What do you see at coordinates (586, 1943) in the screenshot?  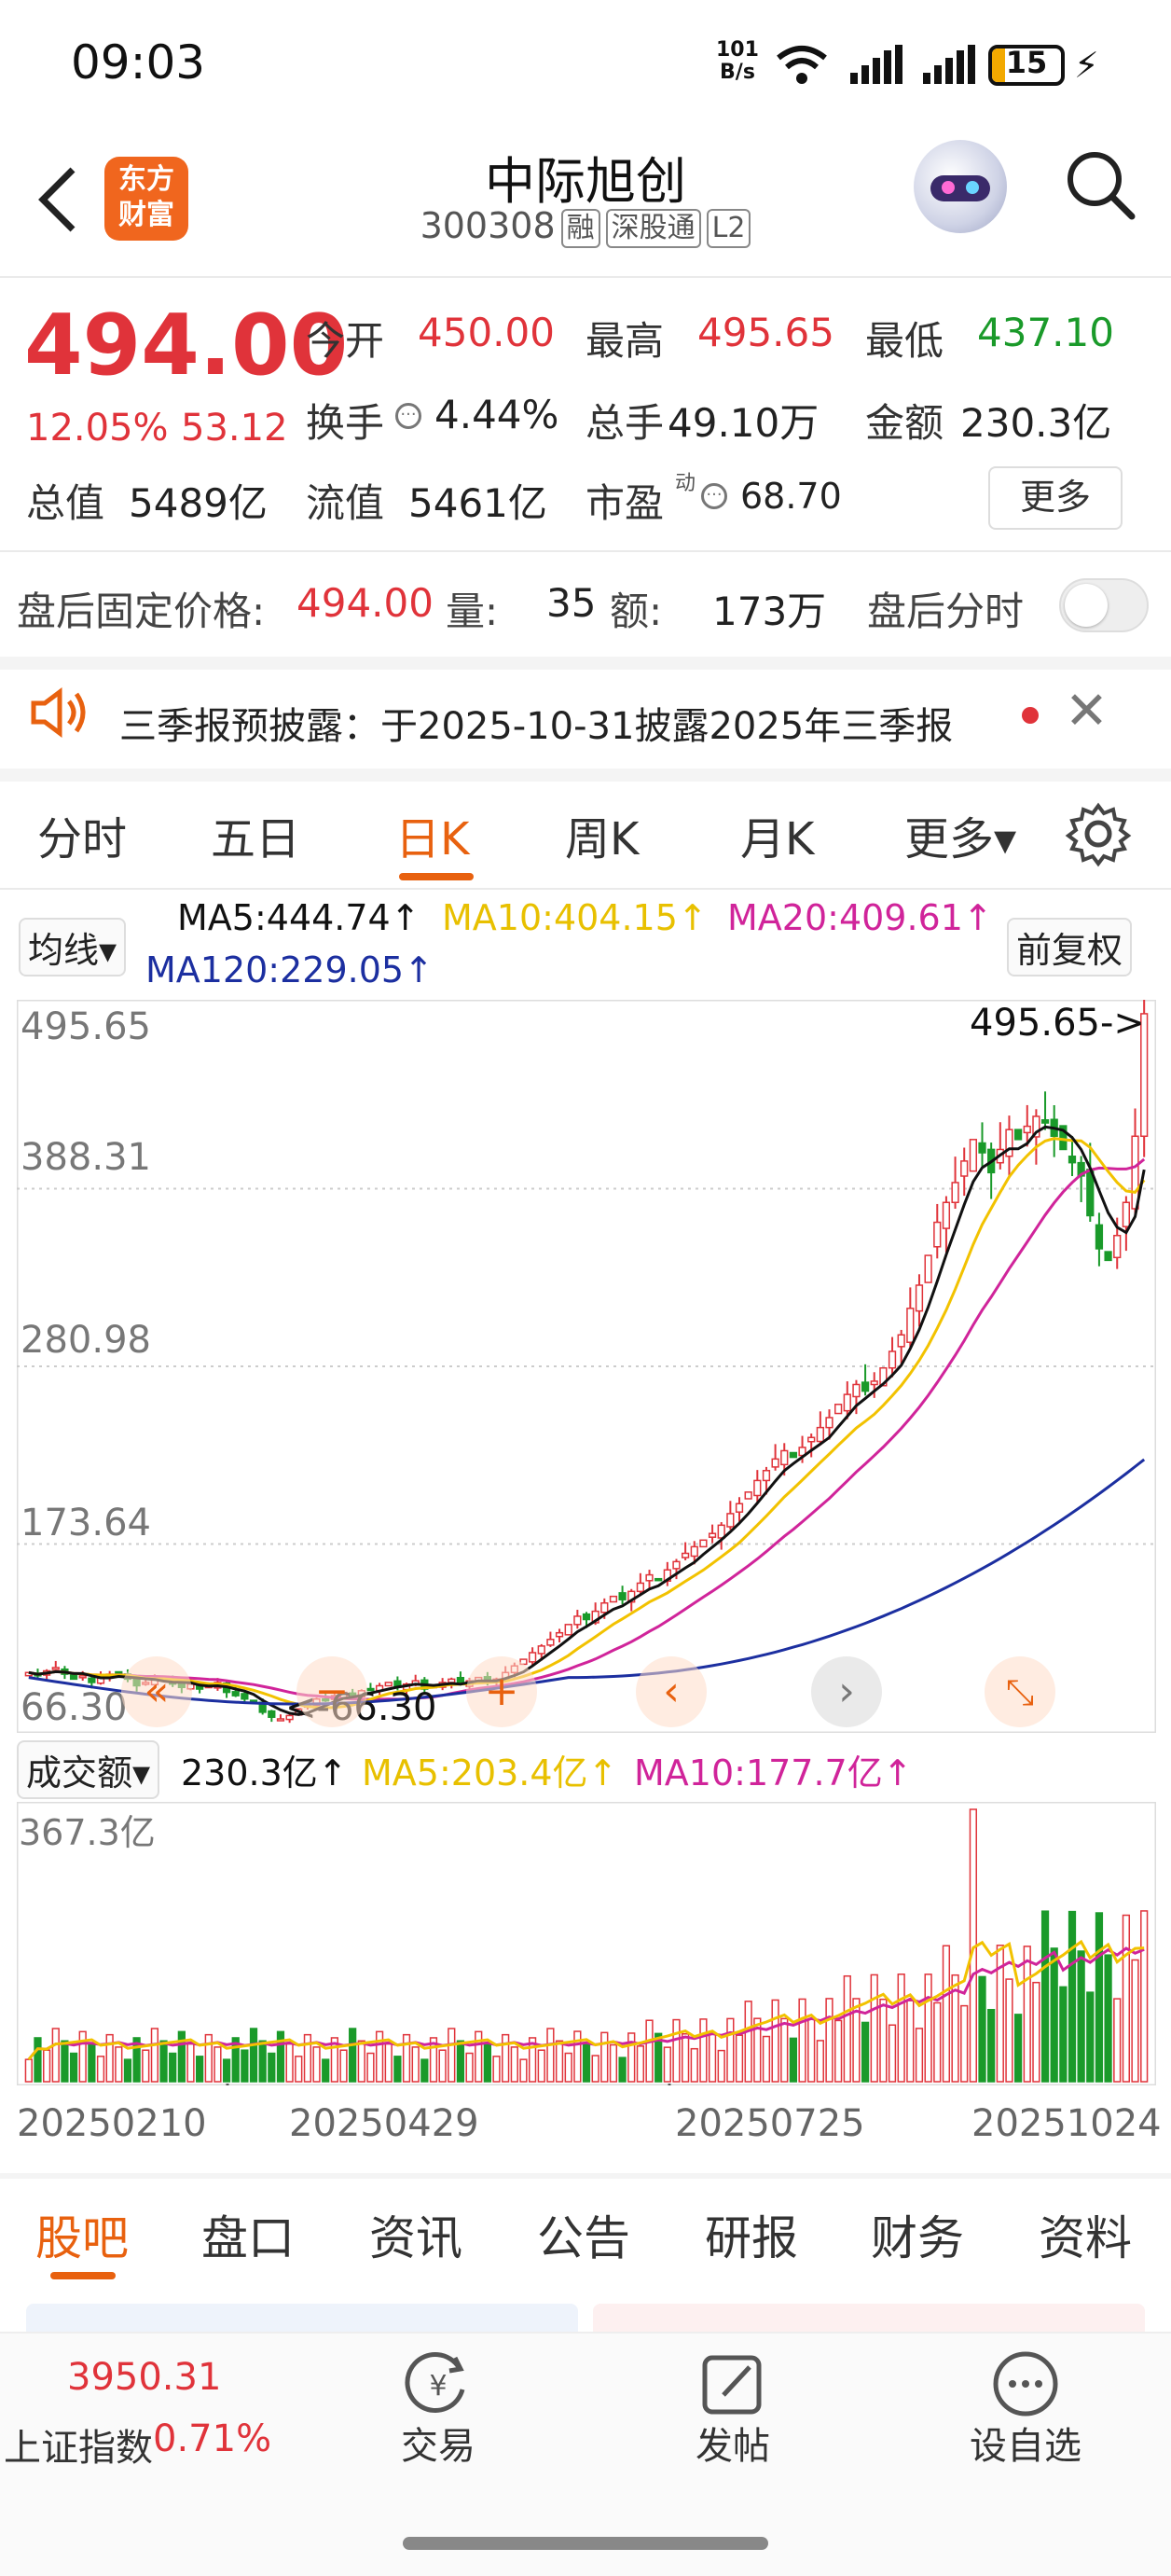 I see `volume-chart` at bounding box center [586, 1943].